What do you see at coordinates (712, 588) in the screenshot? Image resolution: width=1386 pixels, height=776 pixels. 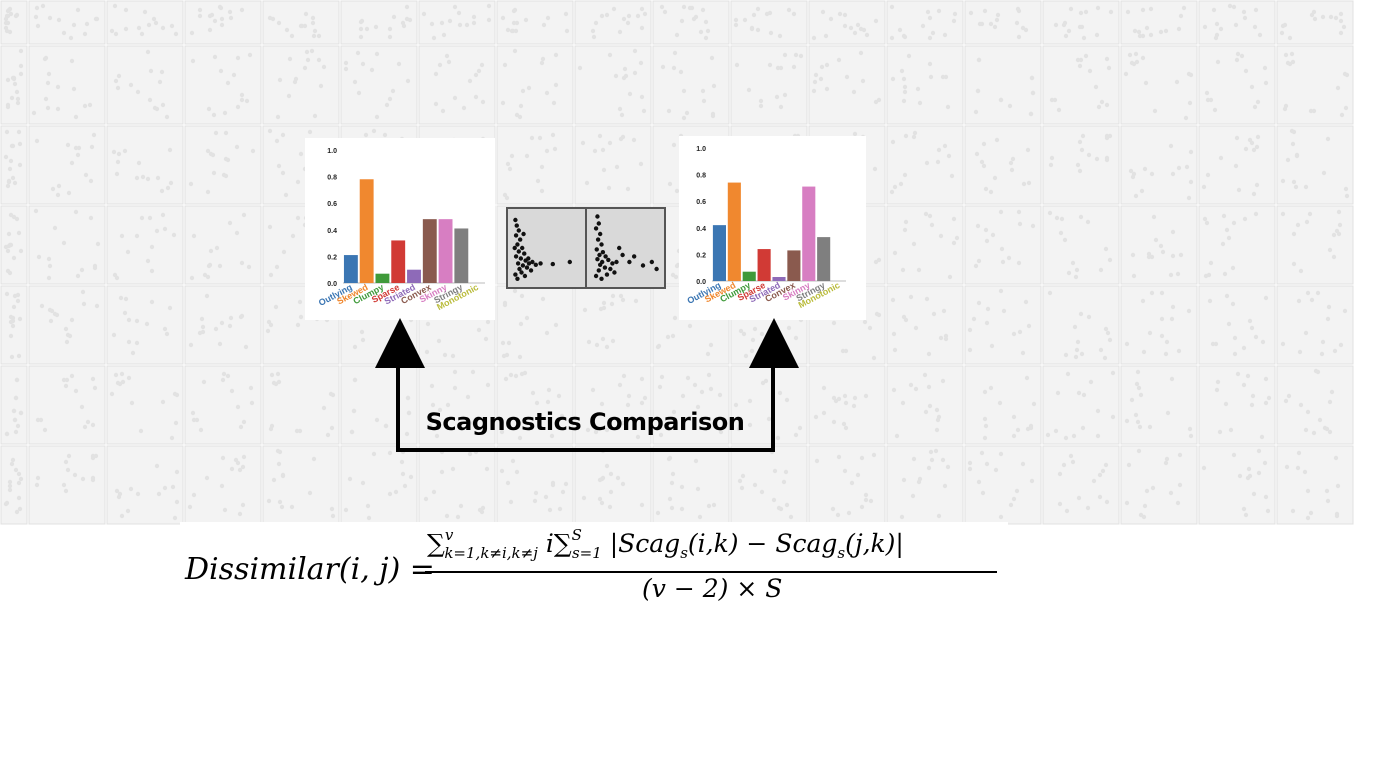 I see `formula-denominator: (v − 2) × S` at bounding box center [712, 588].